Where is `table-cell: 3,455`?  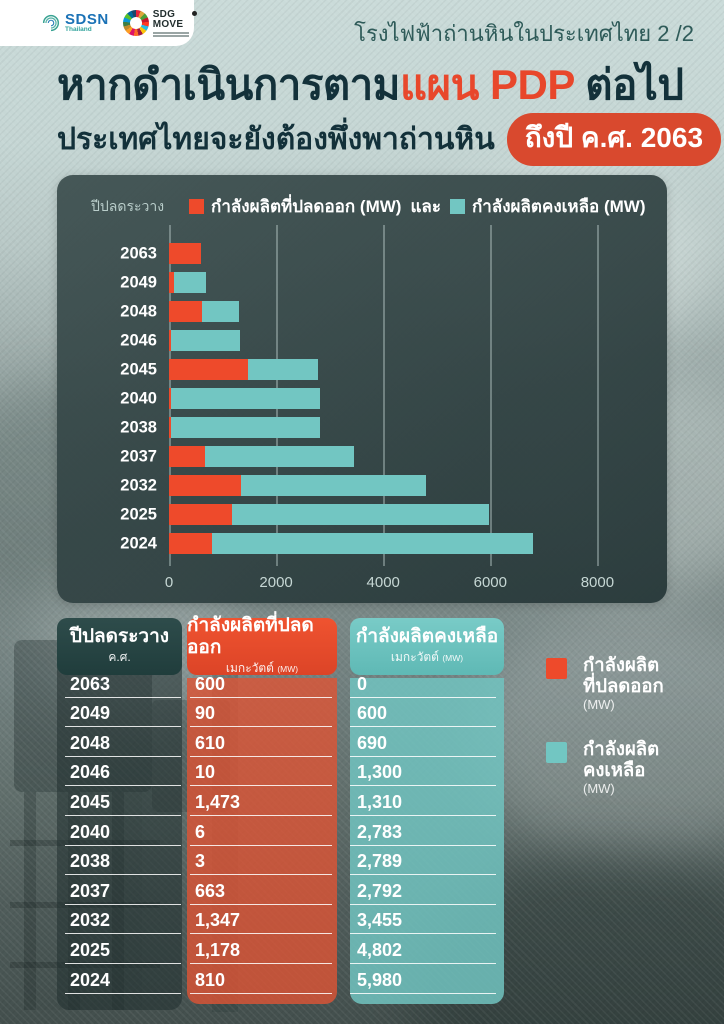
table-cell: 3,455 is located at coordinates (423, 921).